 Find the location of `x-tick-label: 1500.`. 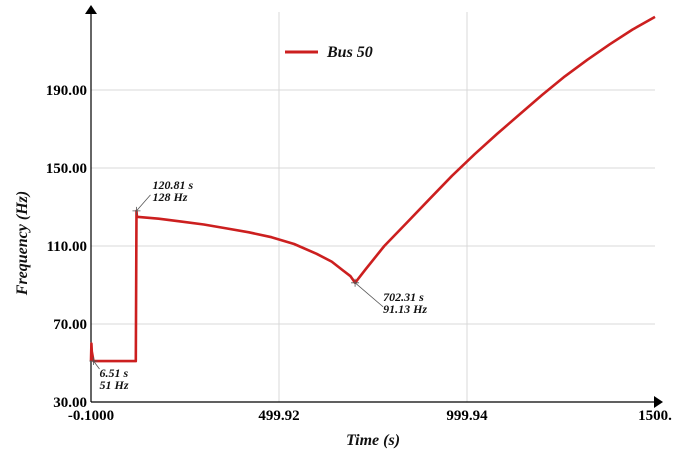

x-tick-label: 1500. is located at coordinates (655, 416).